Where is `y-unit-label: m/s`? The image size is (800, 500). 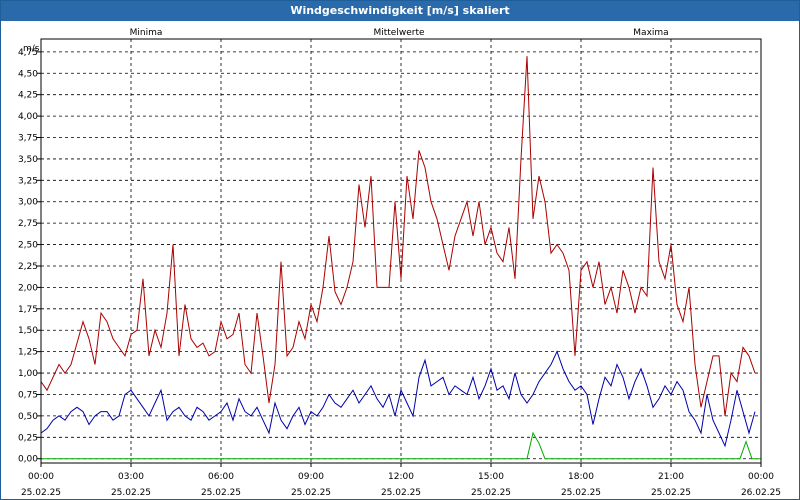 y-unit-label: m/s is located at coordinates (31, 49).